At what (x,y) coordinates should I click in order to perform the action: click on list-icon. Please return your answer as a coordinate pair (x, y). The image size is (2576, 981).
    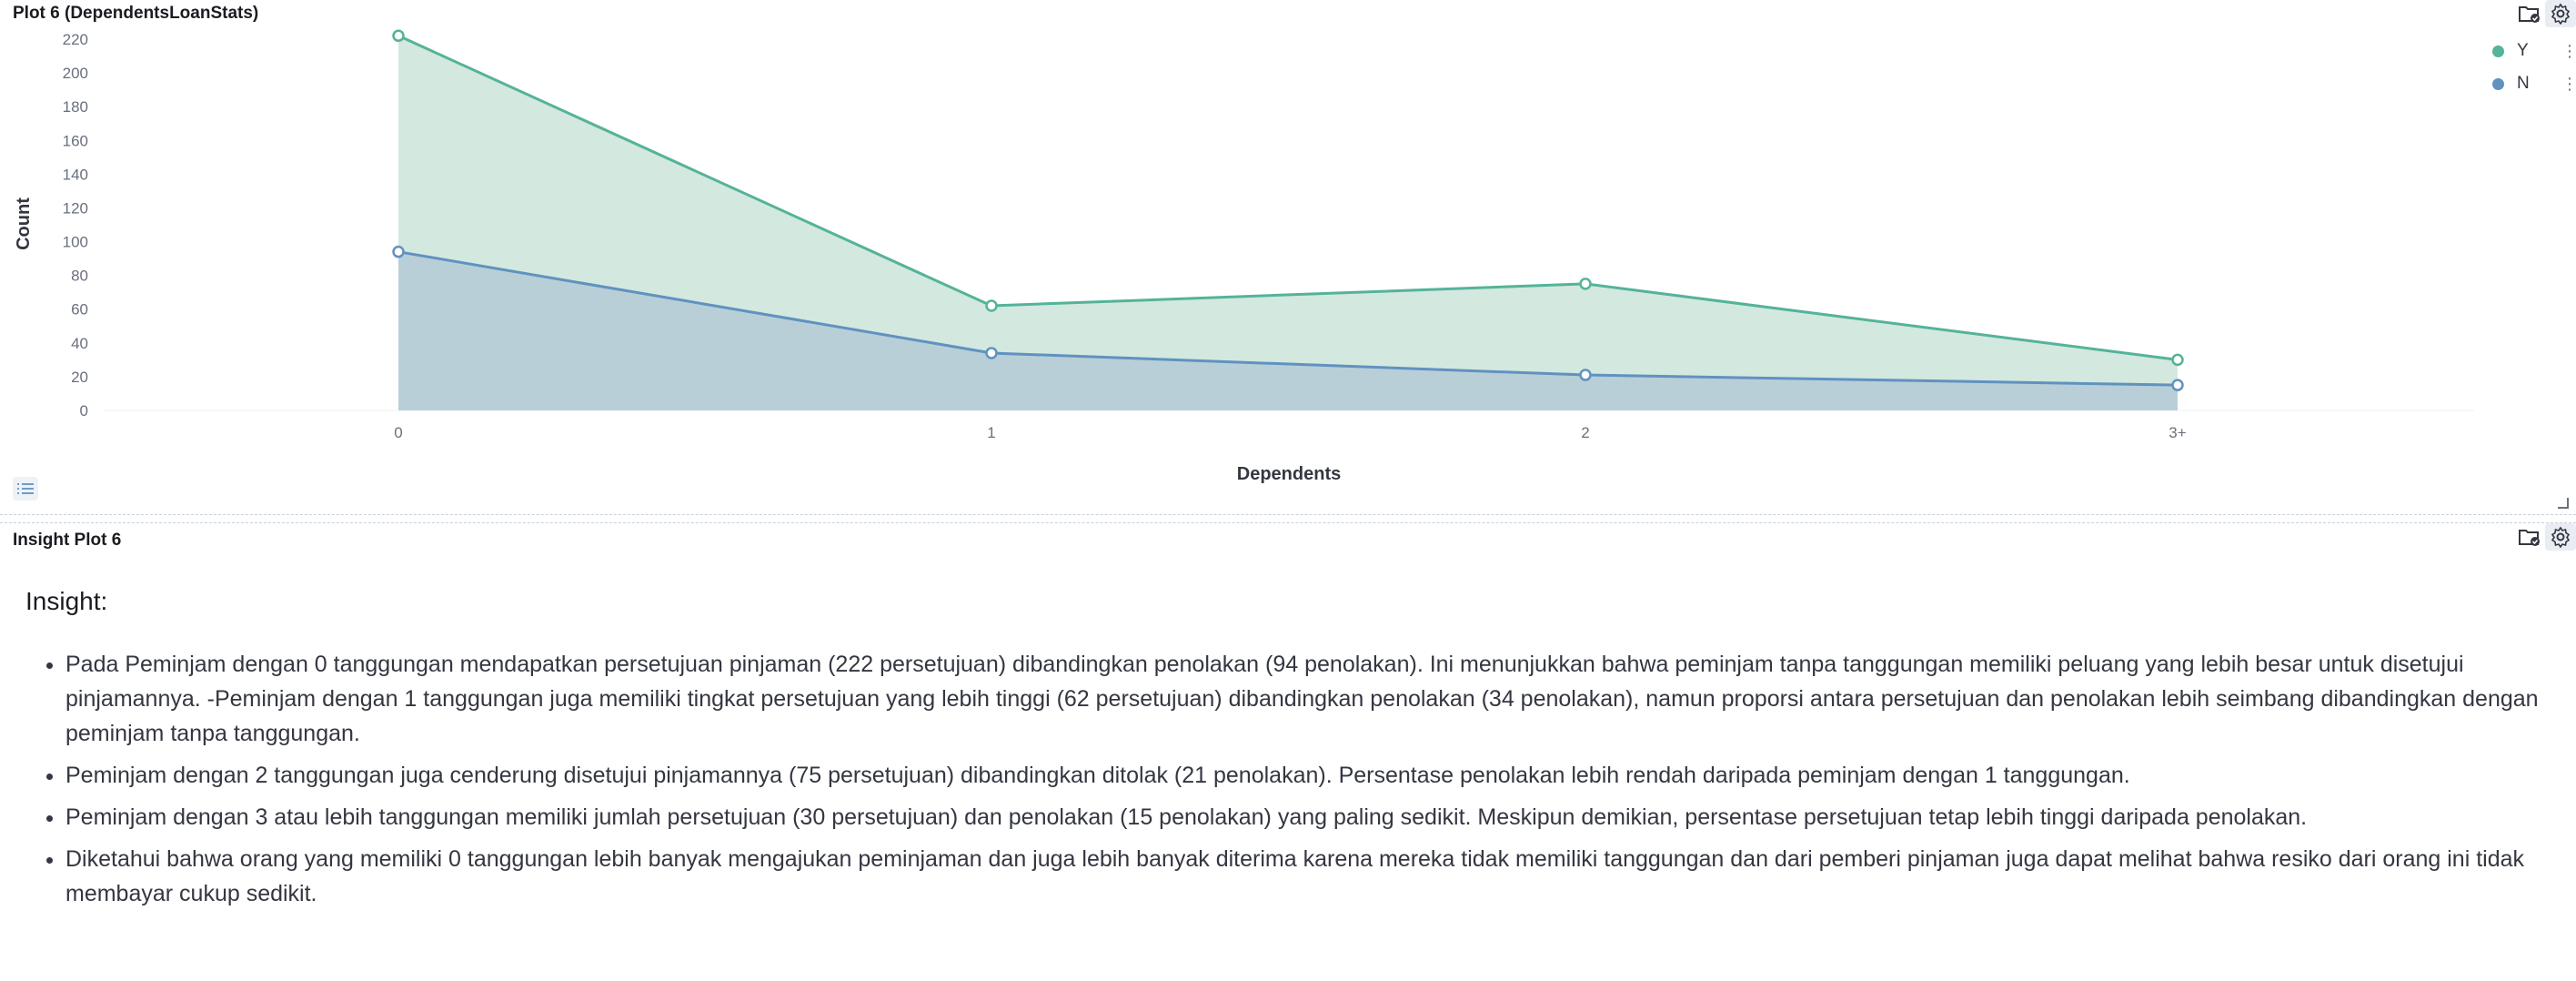
    Looking at the image, I should click on (25, 489).